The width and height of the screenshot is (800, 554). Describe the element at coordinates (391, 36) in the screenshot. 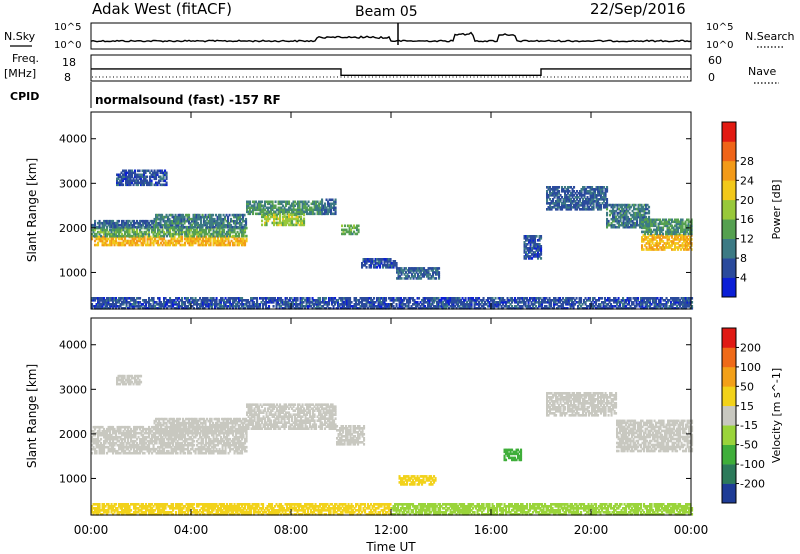

I see `noise-frame` at that location.